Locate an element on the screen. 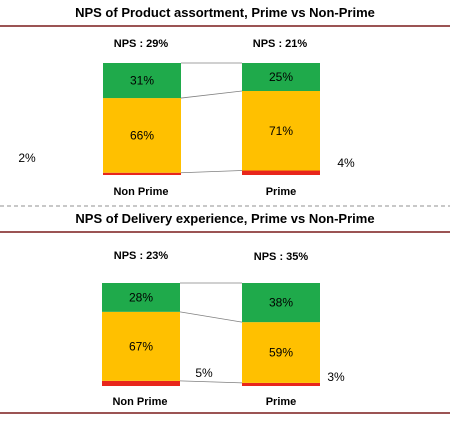 This screenshot has width=450, height=422. nps-label-non-prime: NPS : 23% is located at coordinates (141, 256).